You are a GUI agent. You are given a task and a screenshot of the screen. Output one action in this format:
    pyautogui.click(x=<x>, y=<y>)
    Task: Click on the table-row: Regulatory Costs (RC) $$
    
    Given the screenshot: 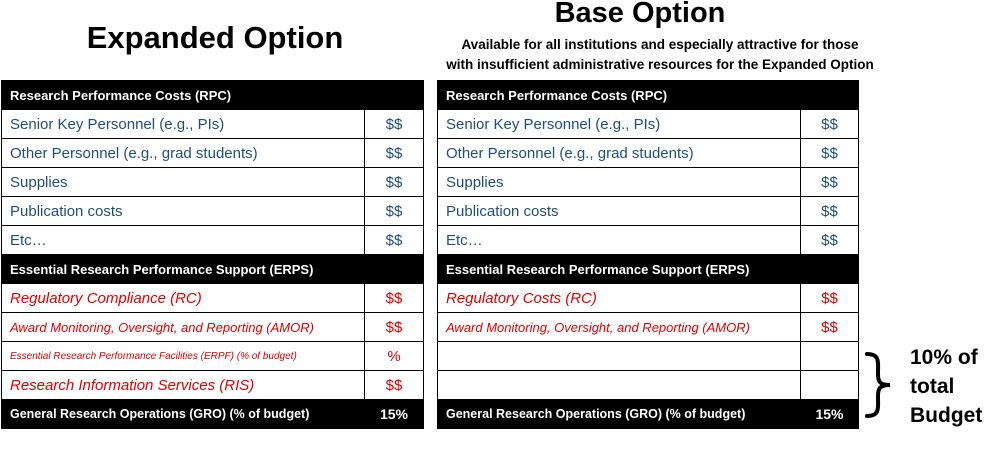 What is the action you would take?
    pyautogui.click(x=648, y=298)
    